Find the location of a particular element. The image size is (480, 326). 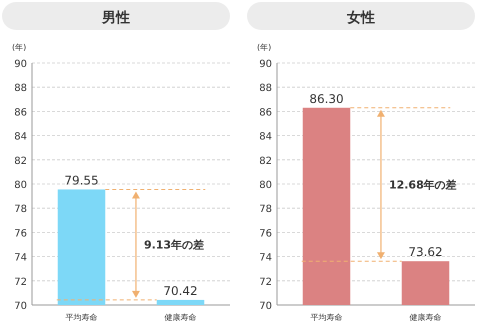

data-label: 86.30 is located at coordinates (326, 99).